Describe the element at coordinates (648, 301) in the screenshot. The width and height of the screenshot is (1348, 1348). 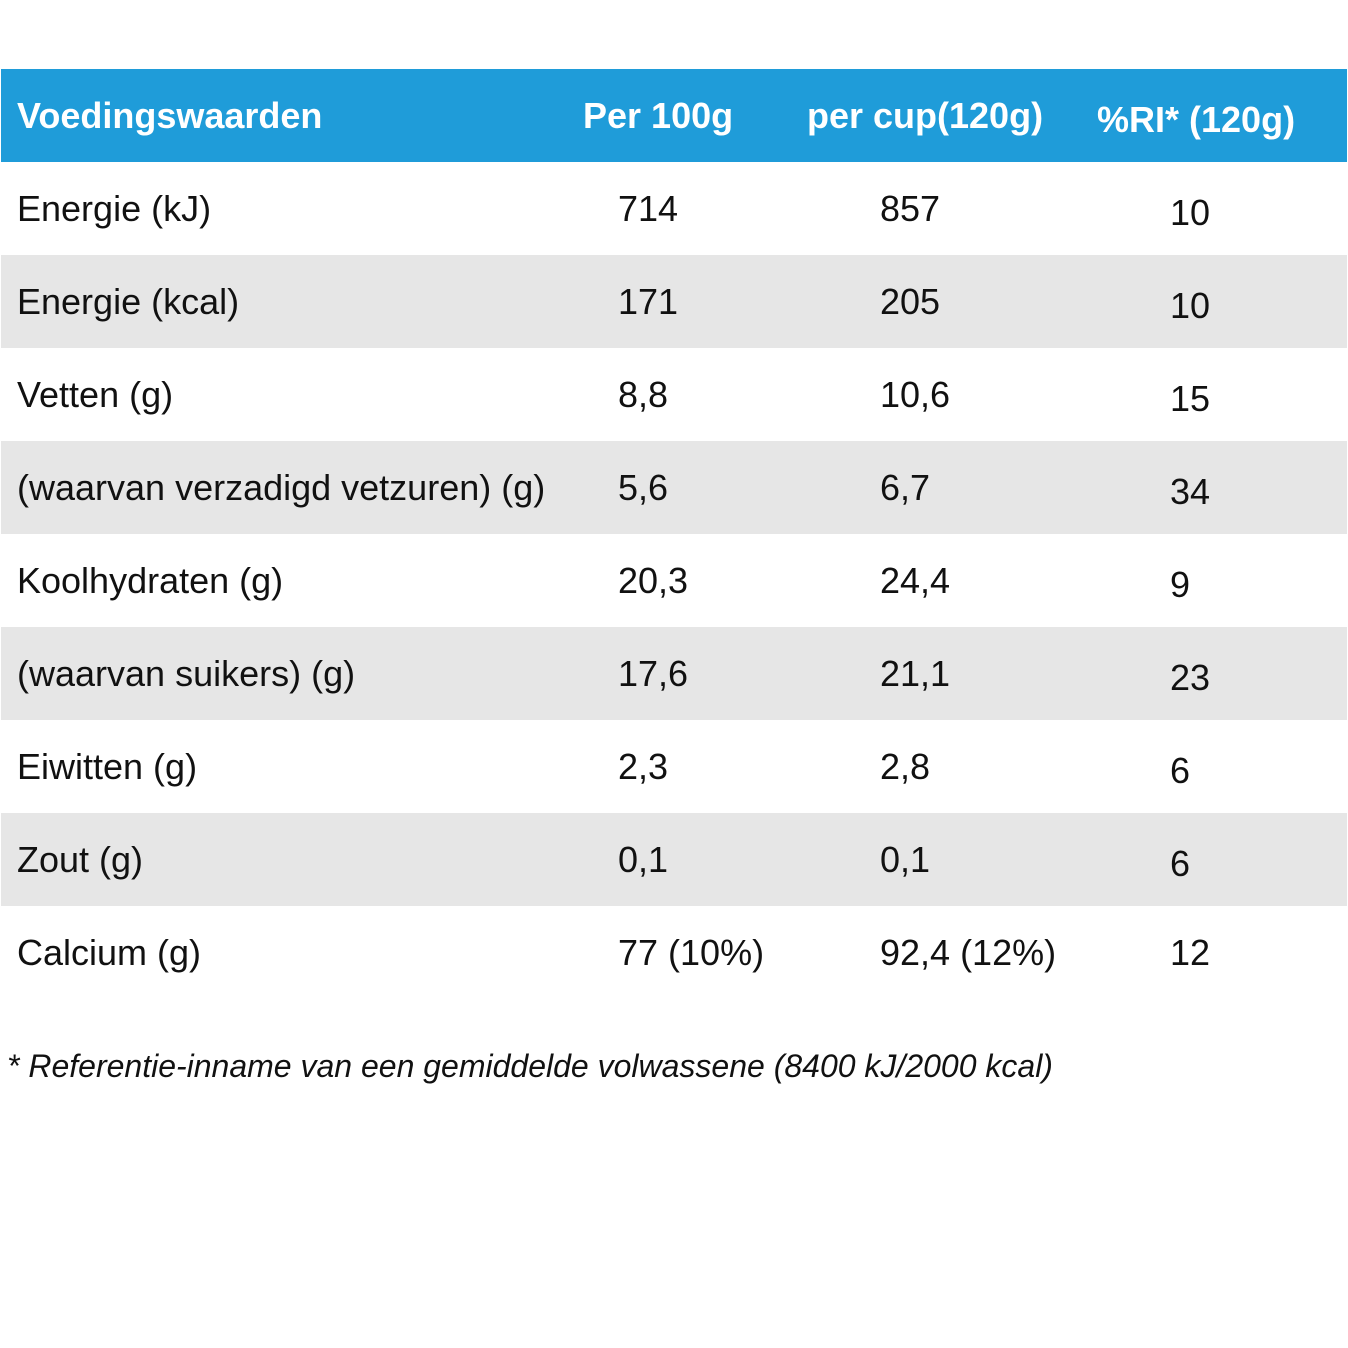
I see `row-per100: 171` at that location.